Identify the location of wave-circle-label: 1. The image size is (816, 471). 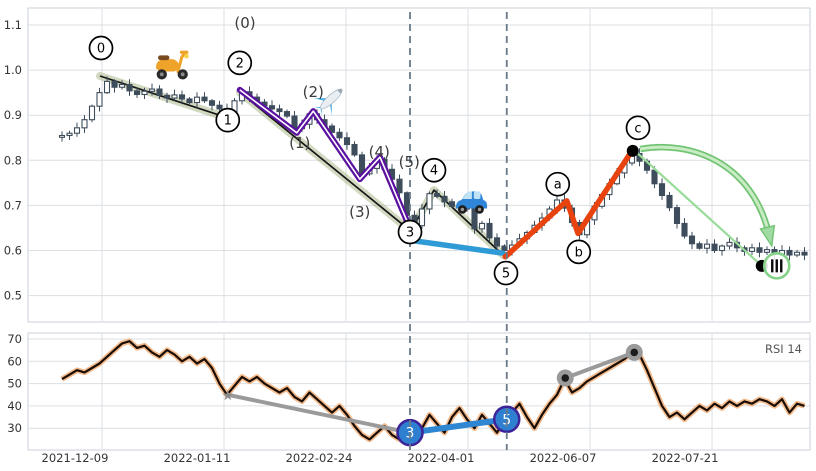
(228, 121).